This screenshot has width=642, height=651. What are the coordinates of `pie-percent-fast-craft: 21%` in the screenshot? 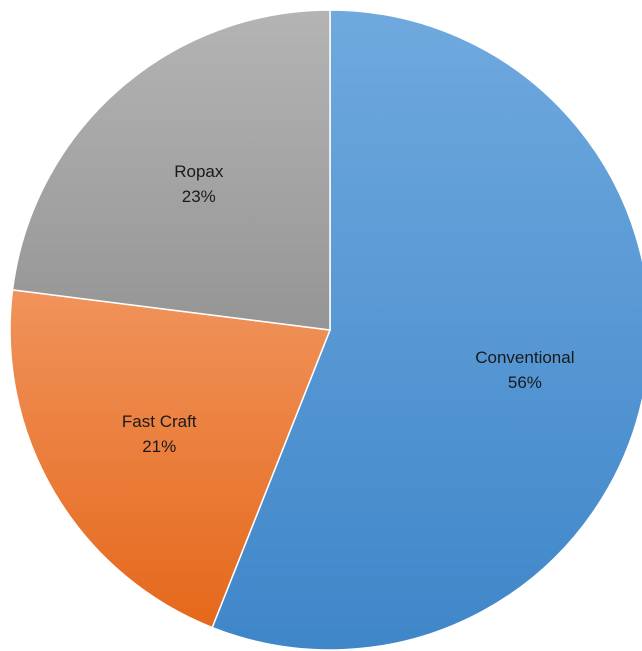 It's located at (159, 446).